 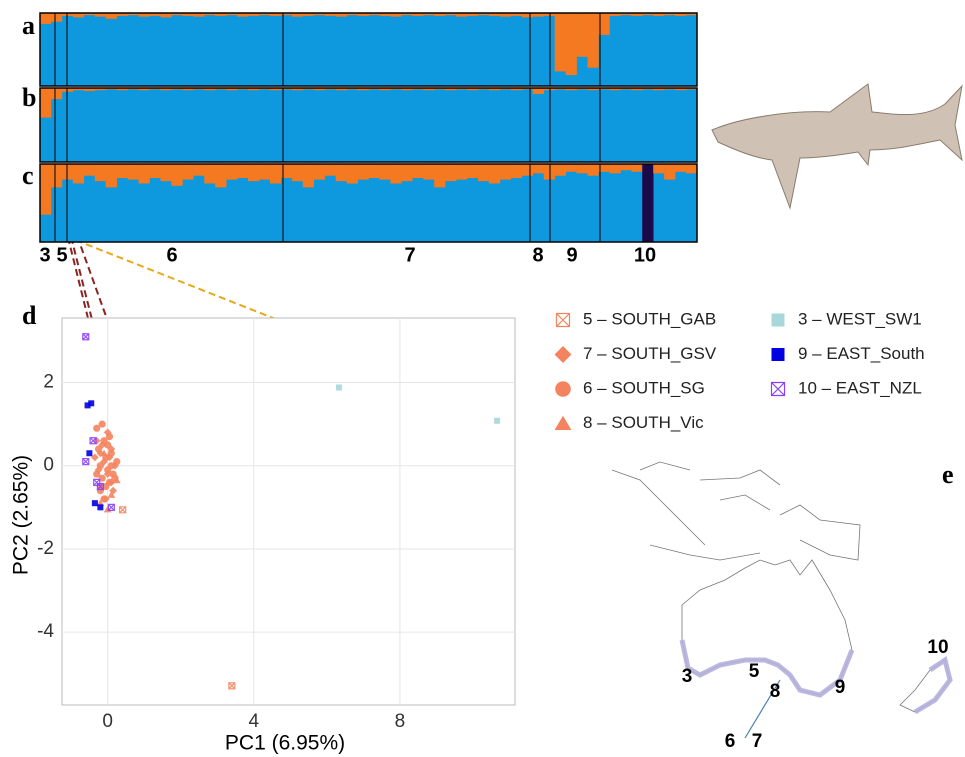 What do you see at coordinates (840, 687) in the screenshot?
I see `map-label: 9` at bounding box center [840, 687].